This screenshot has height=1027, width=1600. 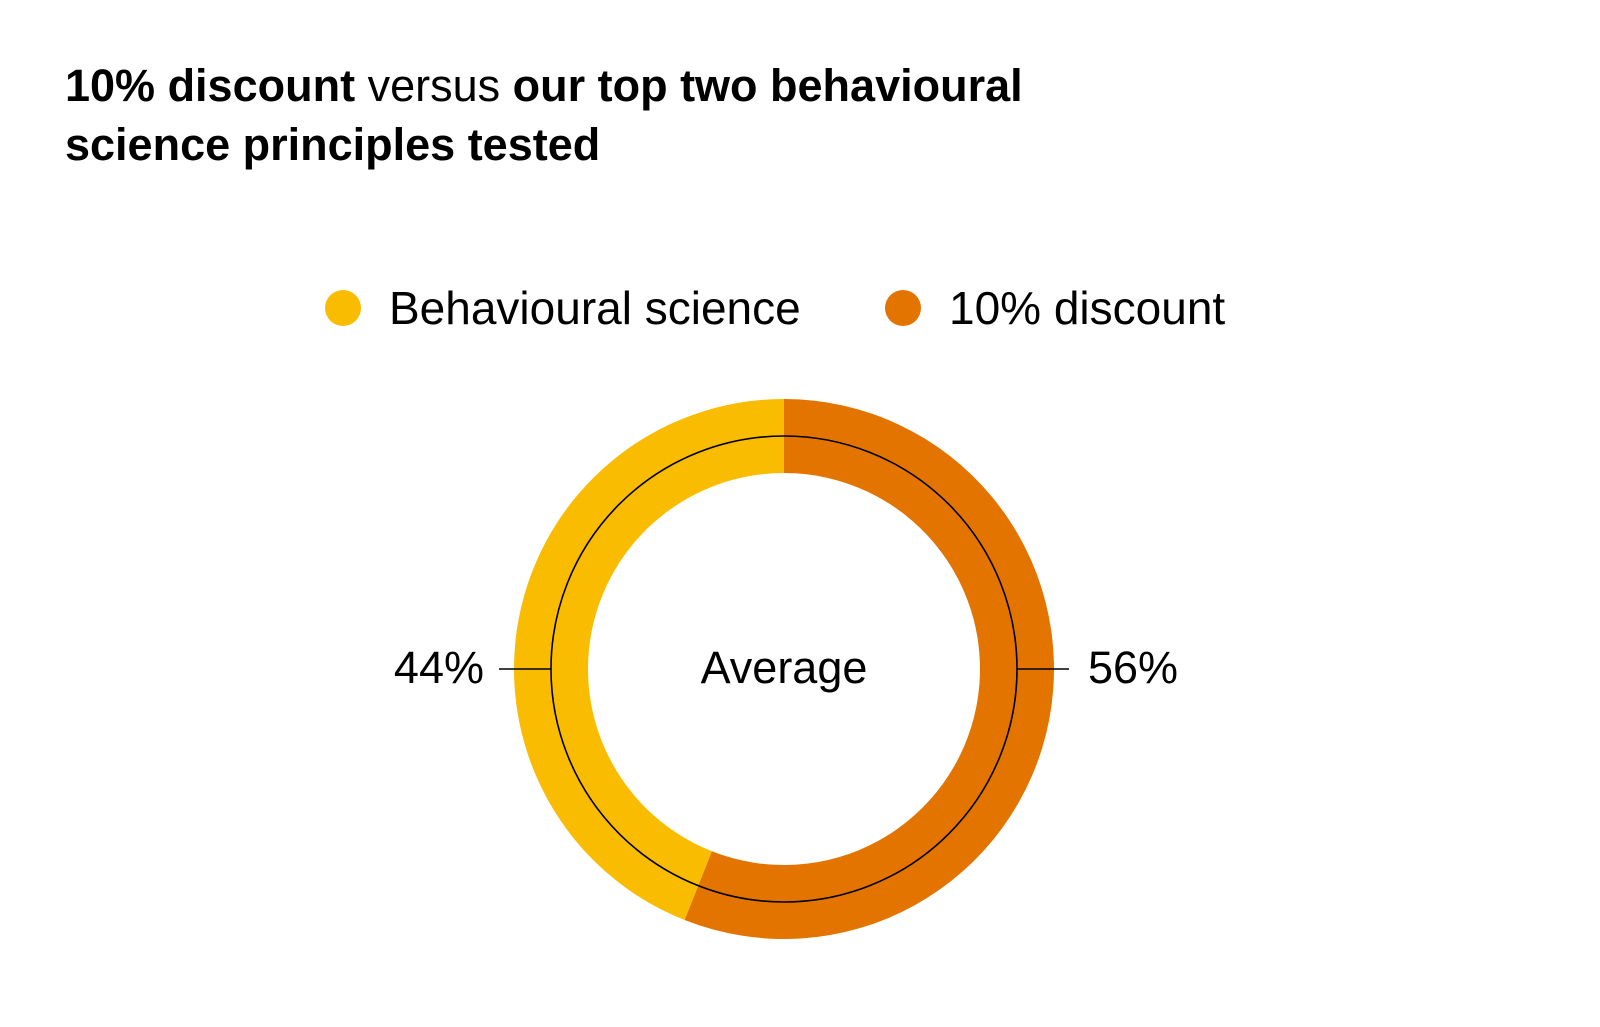 What do you see at coordinates (869, 669) in the screenshot?
I see `donut-slice-10-discount` at bounding box center [869, 669].